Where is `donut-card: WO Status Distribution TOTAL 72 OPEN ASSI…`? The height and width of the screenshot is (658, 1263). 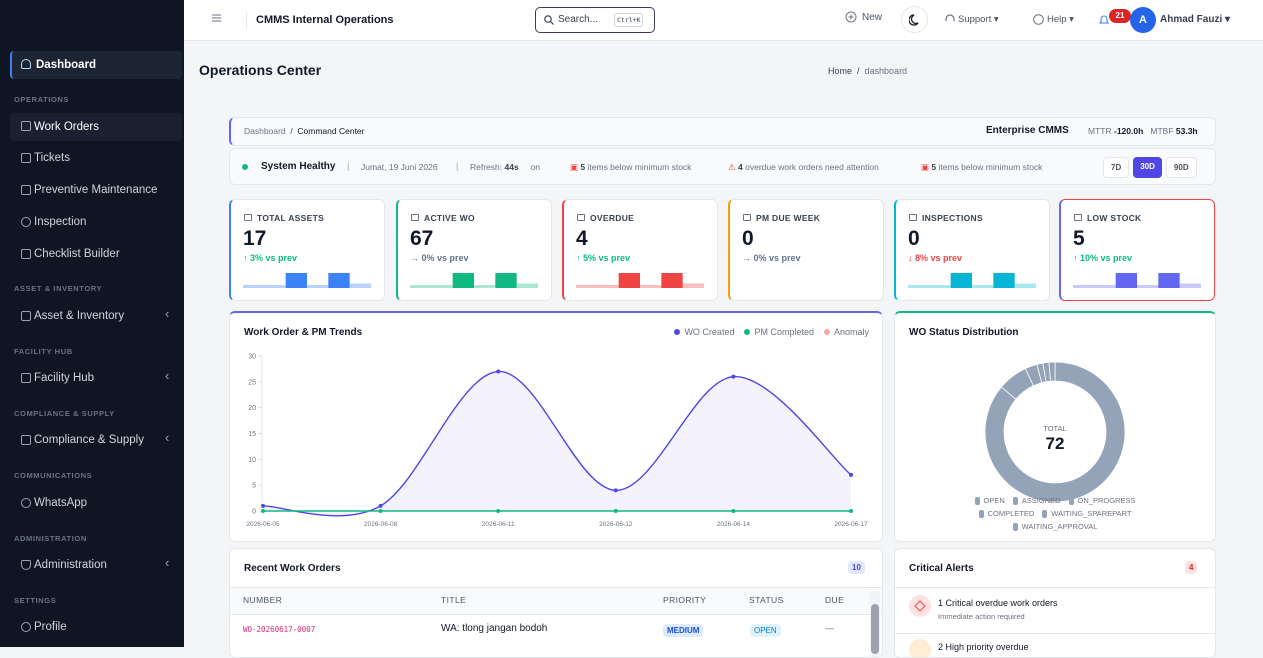 donut-card: WO Status Distribution TOTAL 72 OPEN ASSI… is located at coordinates (1055, 426).